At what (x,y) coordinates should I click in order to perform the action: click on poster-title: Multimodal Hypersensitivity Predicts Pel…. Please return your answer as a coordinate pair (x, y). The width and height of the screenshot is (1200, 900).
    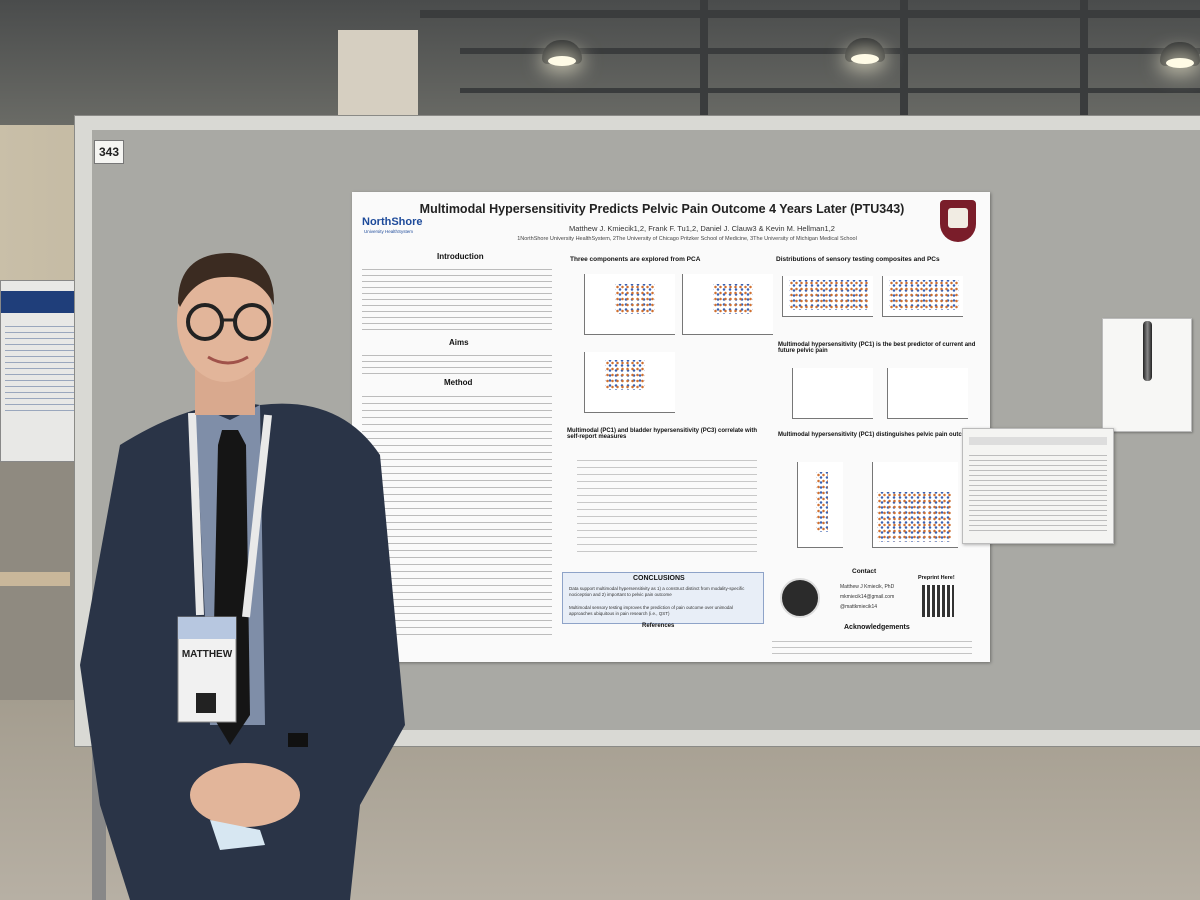
    Looking at the image, I should click on (662, 209).